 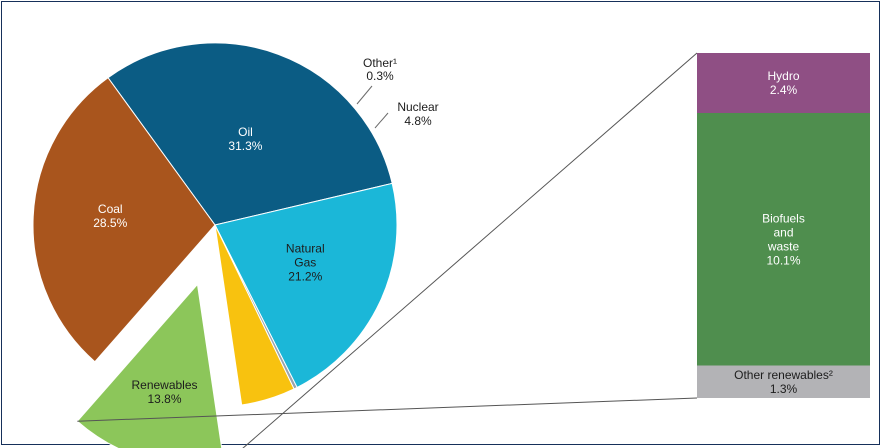 I want to click on bar-segment-other-renewables, so click(x=783, y=381).